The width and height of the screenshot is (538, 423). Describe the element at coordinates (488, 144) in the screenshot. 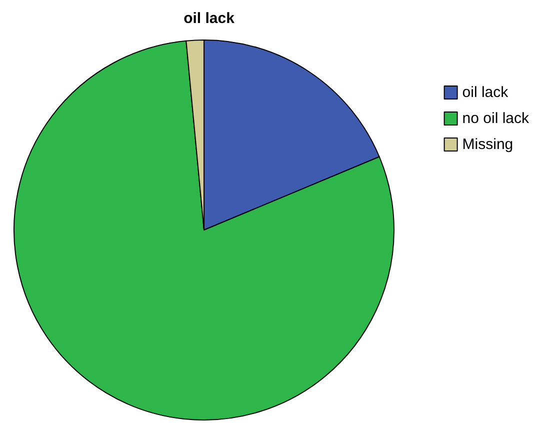

I see `legend-label: Missing` at that location.